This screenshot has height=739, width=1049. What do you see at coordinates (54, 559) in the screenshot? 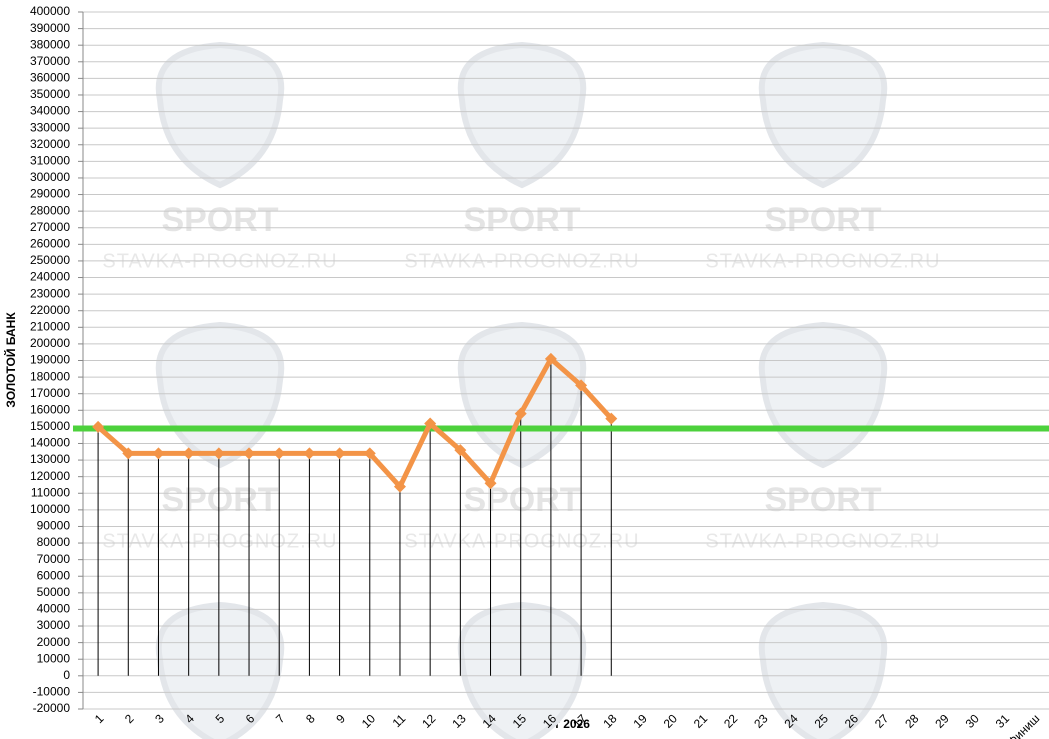
I see `y-tick-label: 70000` at bounding box center [54, 559].